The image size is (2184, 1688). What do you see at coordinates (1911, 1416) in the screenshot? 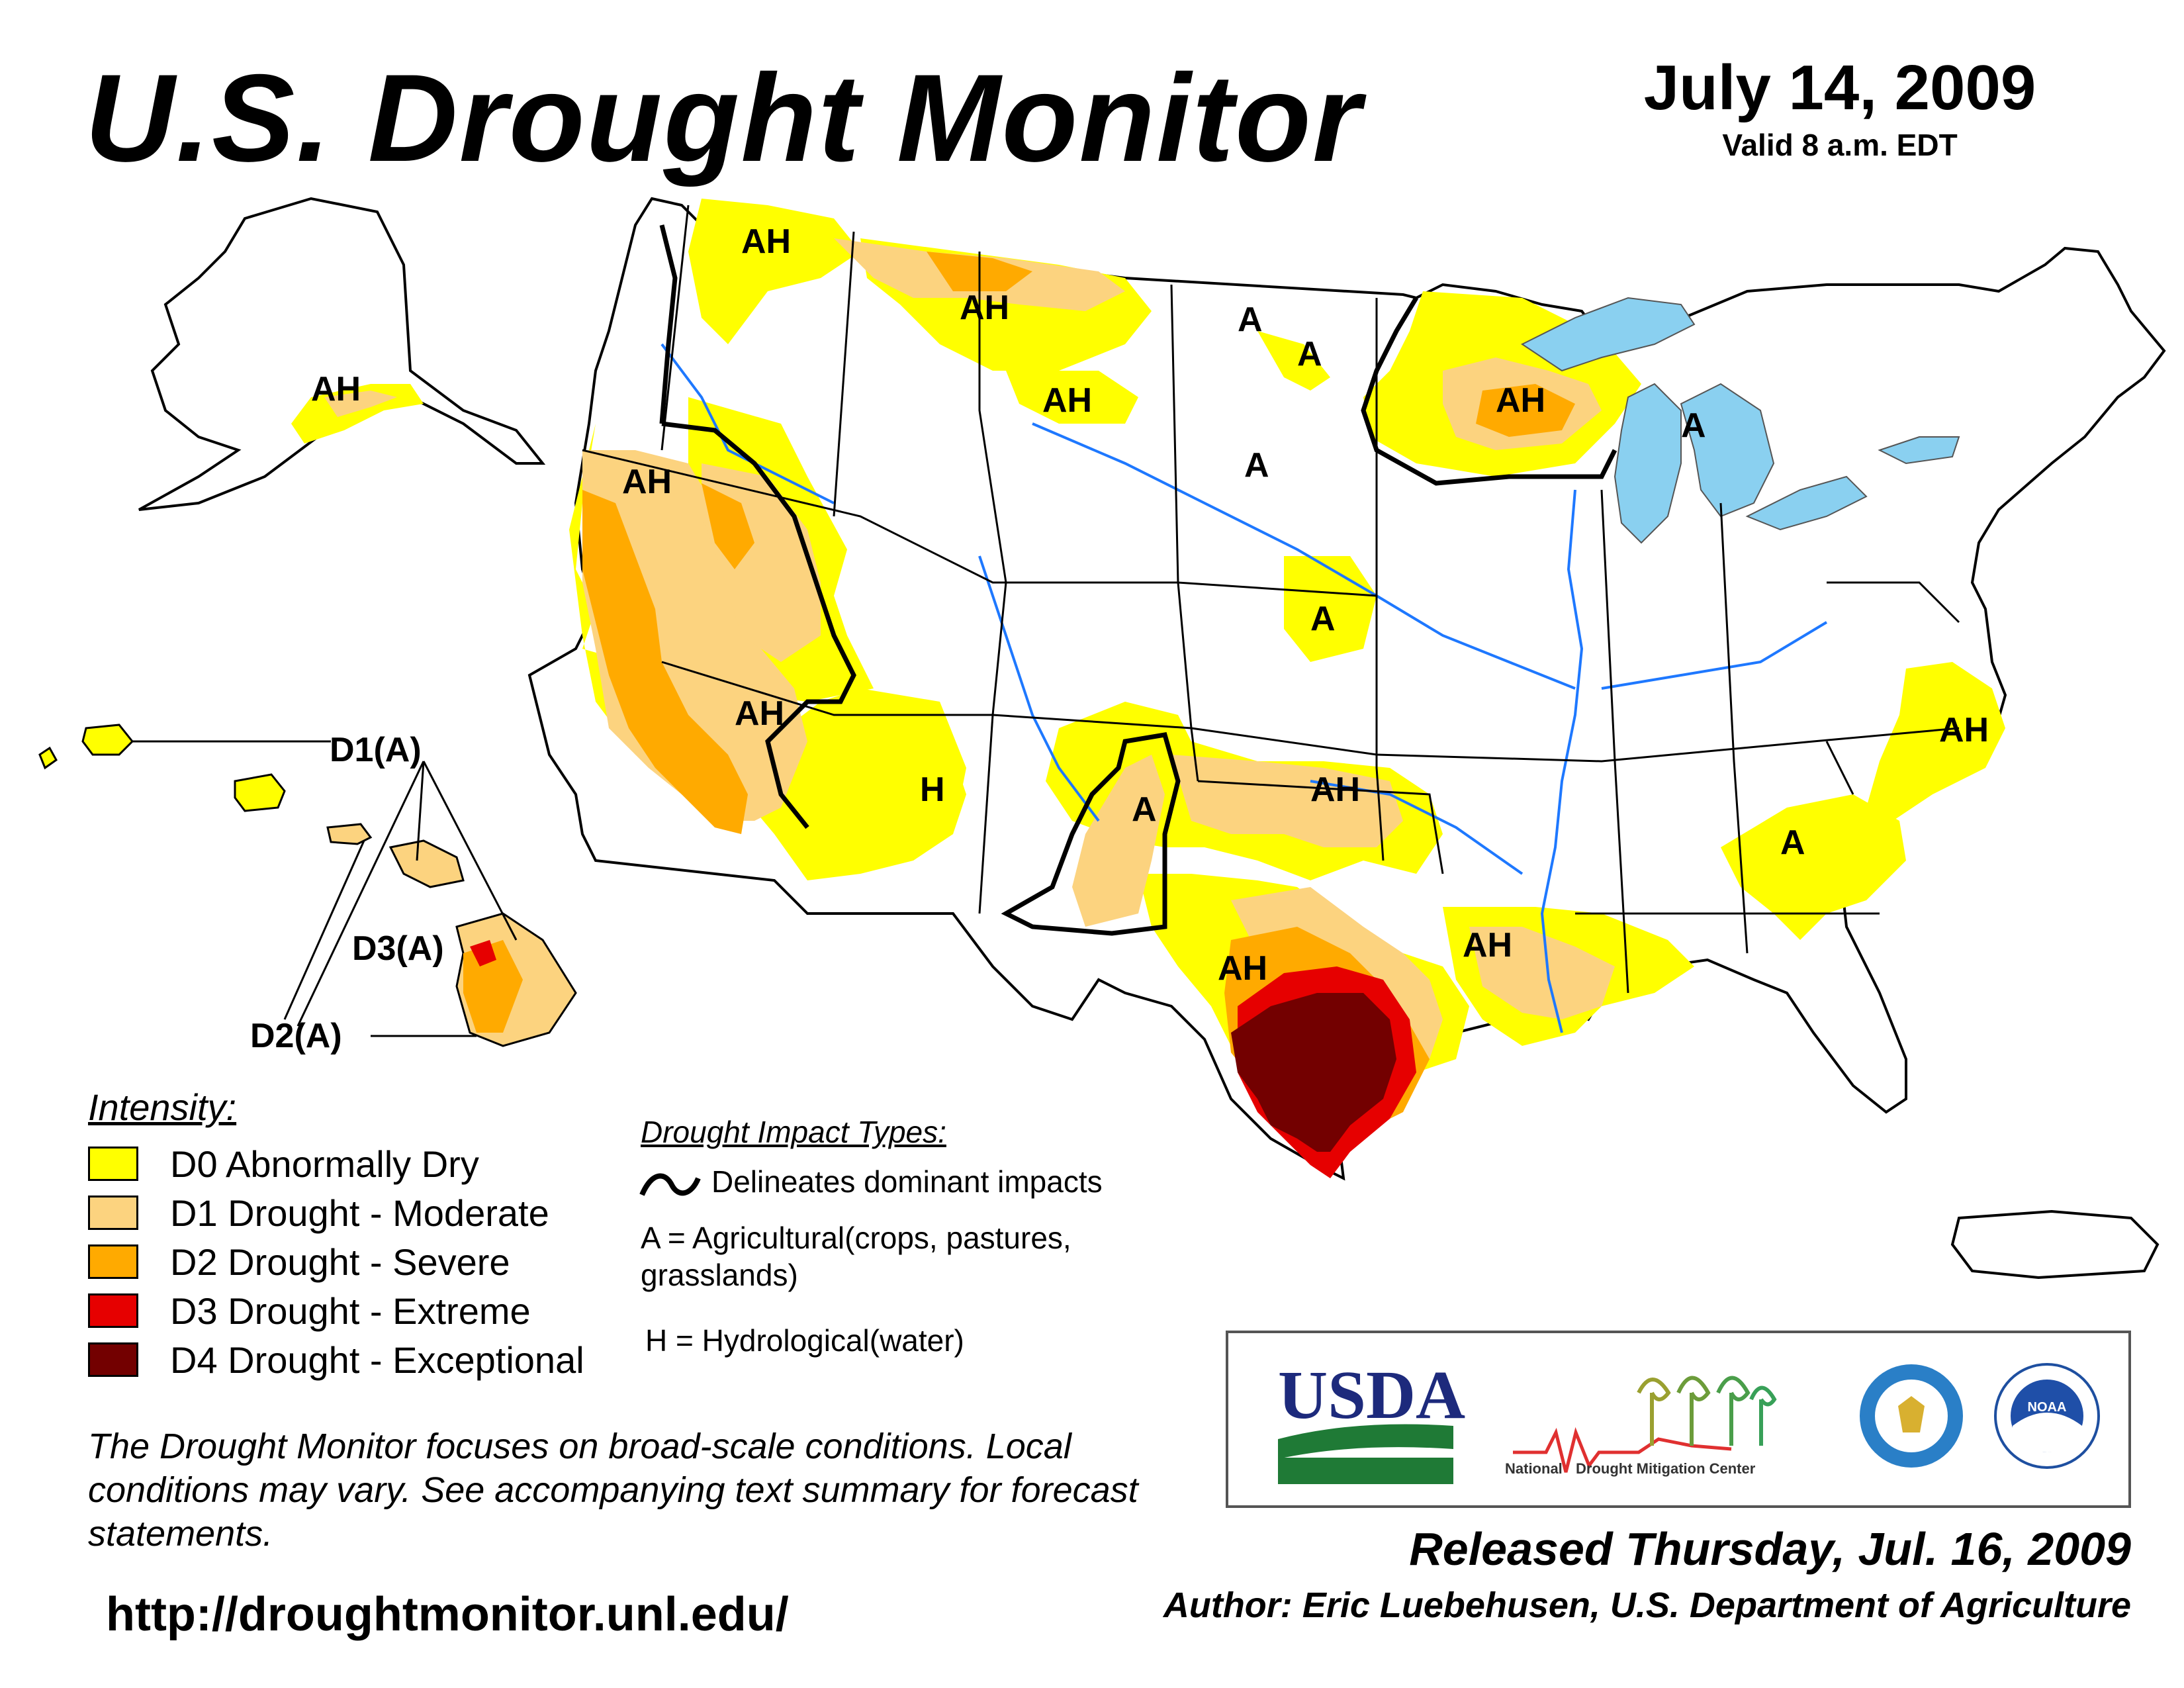
I see `department-of-commerce-seal-icon` at bounding box center [1911, 1416].